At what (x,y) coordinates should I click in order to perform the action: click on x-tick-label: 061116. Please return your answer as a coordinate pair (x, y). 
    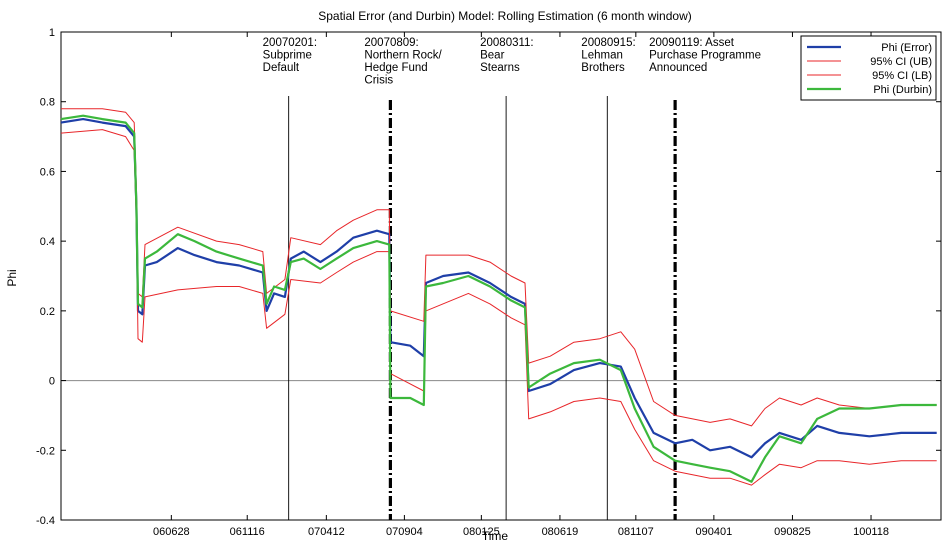
    Looking at the image, I should click on (247, 532).